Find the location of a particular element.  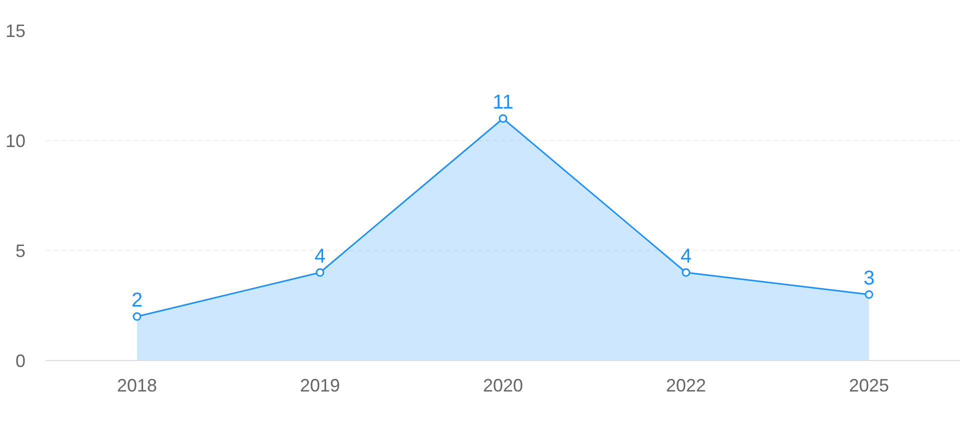

x-tick-label: 2025 is located at coordinates (869, 386).